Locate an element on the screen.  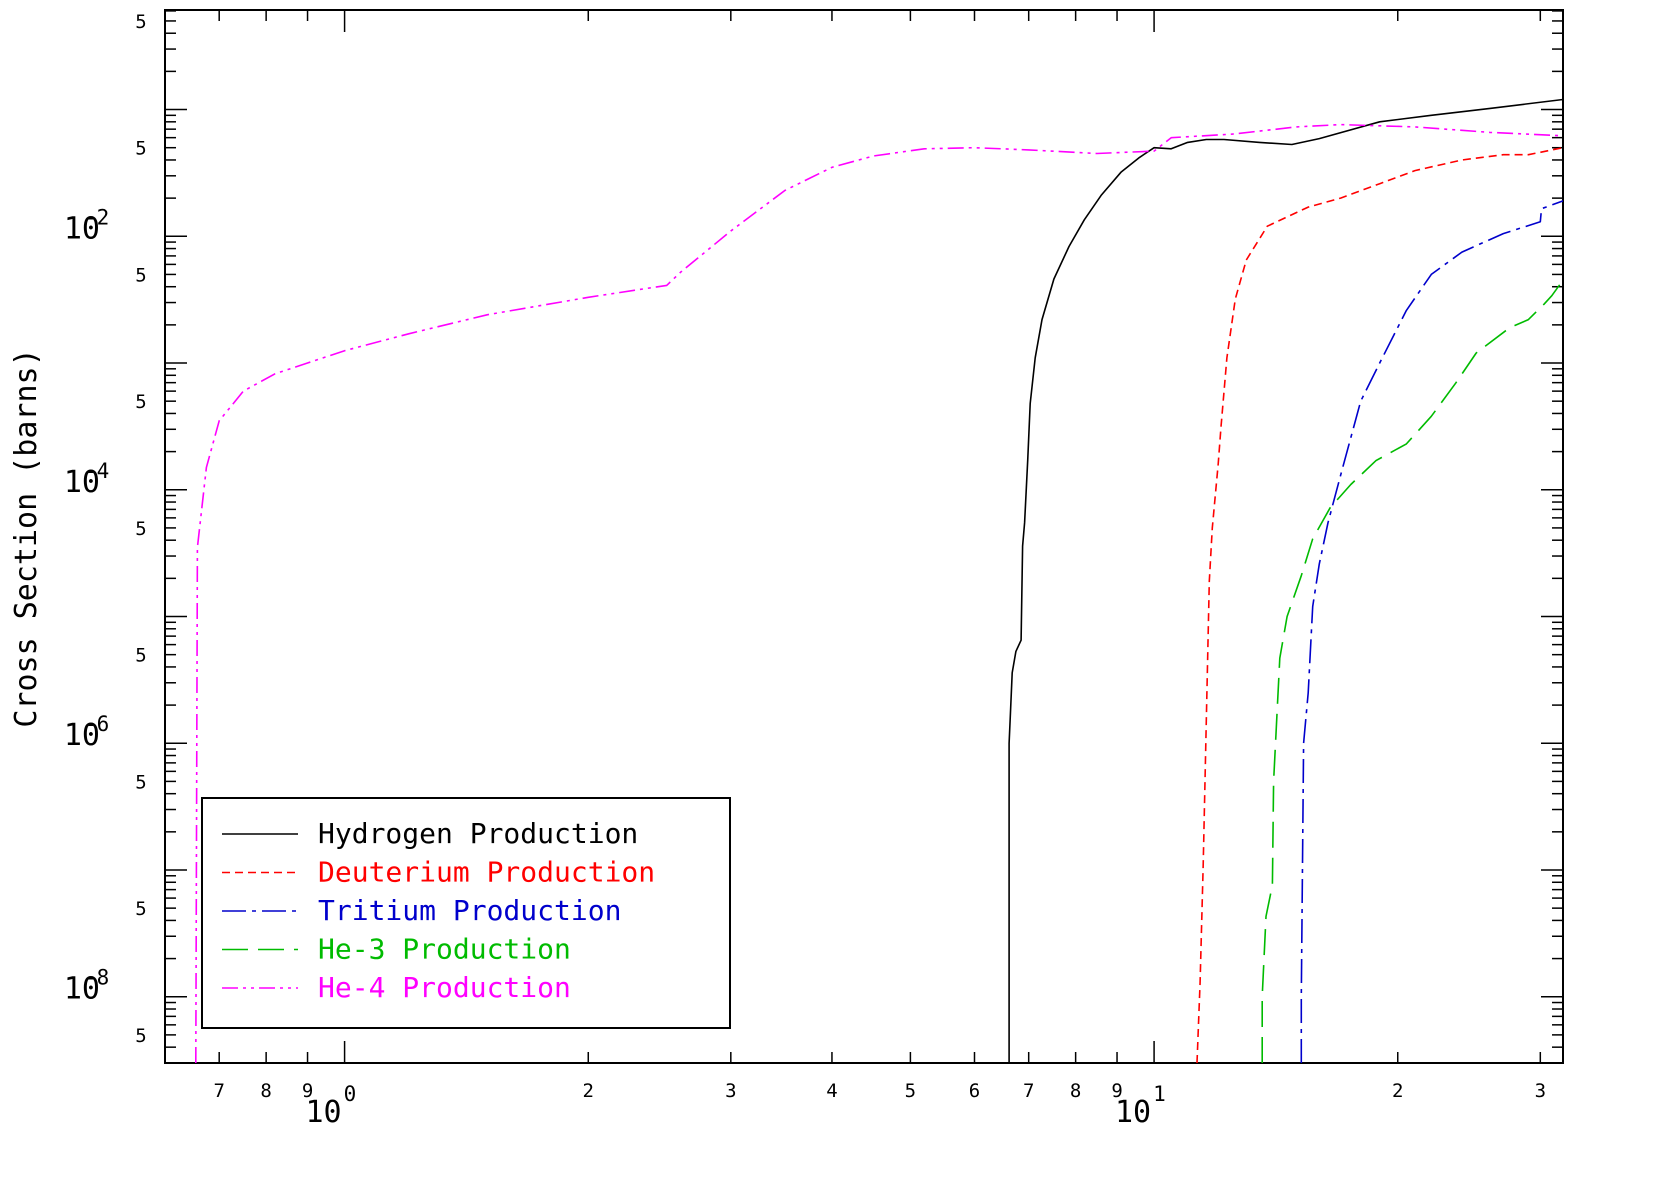
legend-label-2: Deuterium Production is located at coordinates (486, 872).